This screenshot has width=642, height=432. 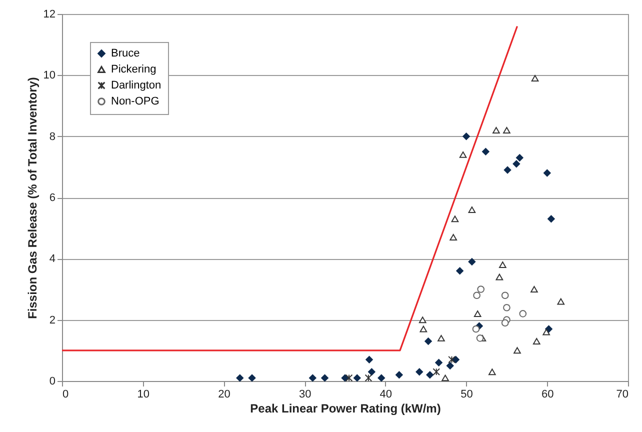 I want to click on x-tick-label: 10, so click(x=143, y=394).